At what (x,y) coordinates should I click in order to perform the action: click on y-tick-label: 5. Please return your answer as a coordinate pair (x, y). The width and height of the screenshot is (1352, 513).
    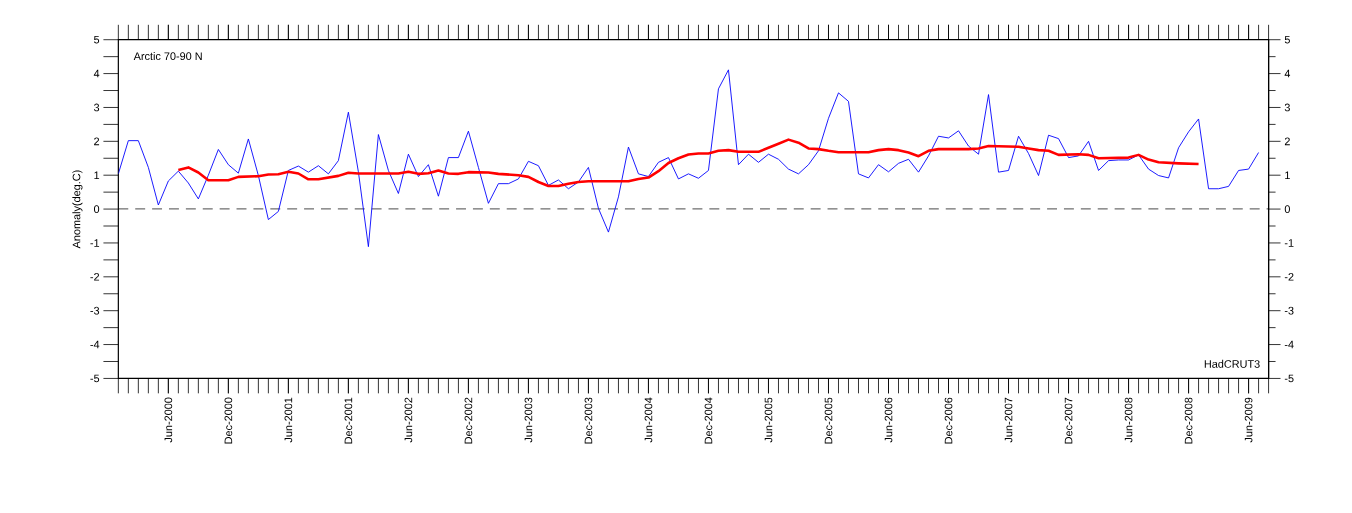
    Looking at the image, I should click on (96, 40).